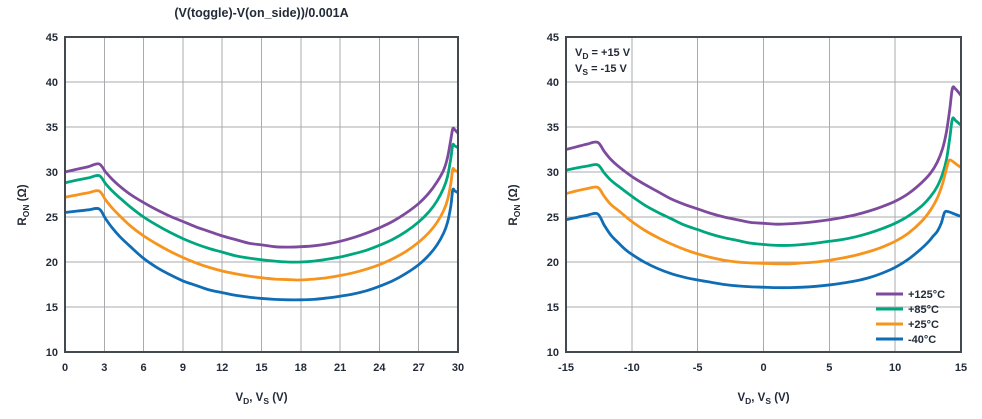 This screenshot has width=982, height=419. Describe the element at coordinates (922, 340) in the screenshot. I see `legend-label: -40°C` at that location.